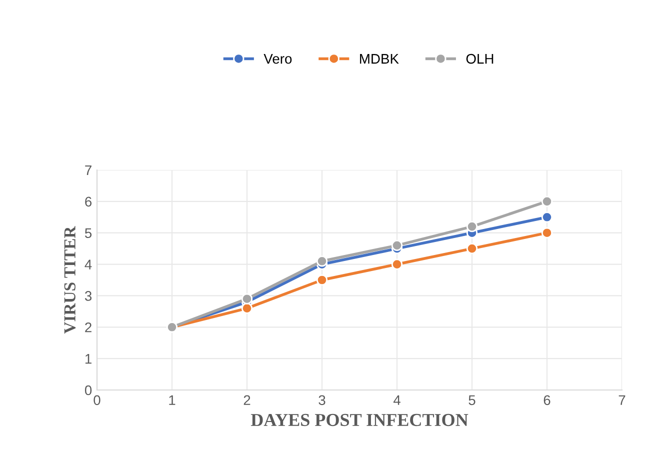 The height and width of the screenshot is (455, 650). I want to click on y-tick-label: 6, so click(88, 201).